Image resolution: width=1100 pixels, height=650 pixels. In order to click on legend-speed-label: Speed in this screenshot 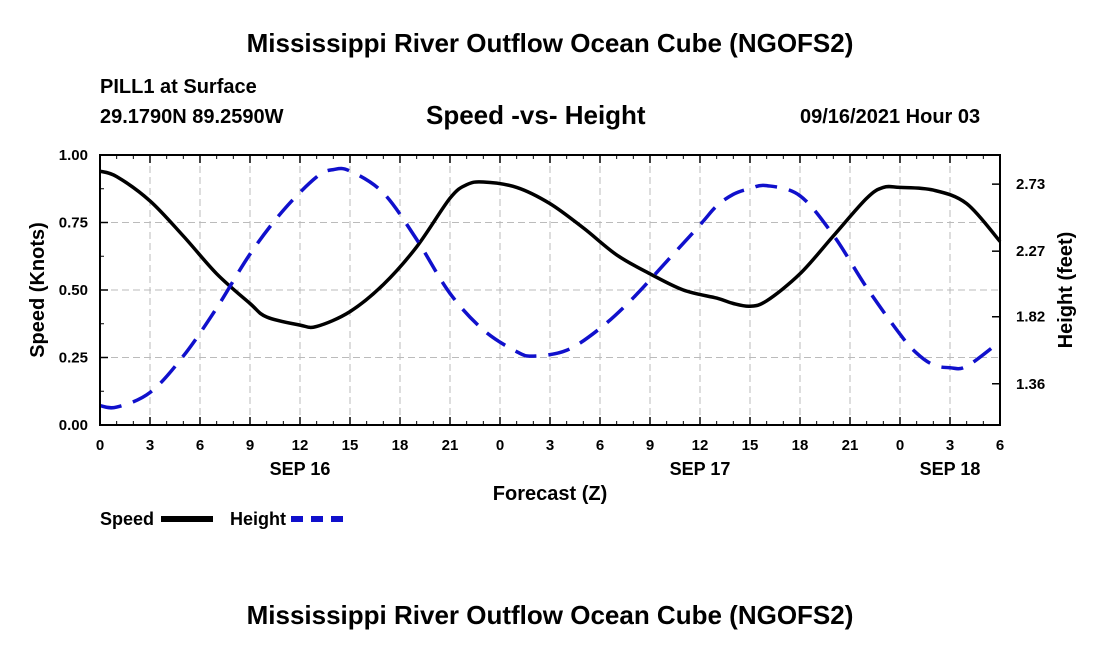, I will do `click(127, 519)`.